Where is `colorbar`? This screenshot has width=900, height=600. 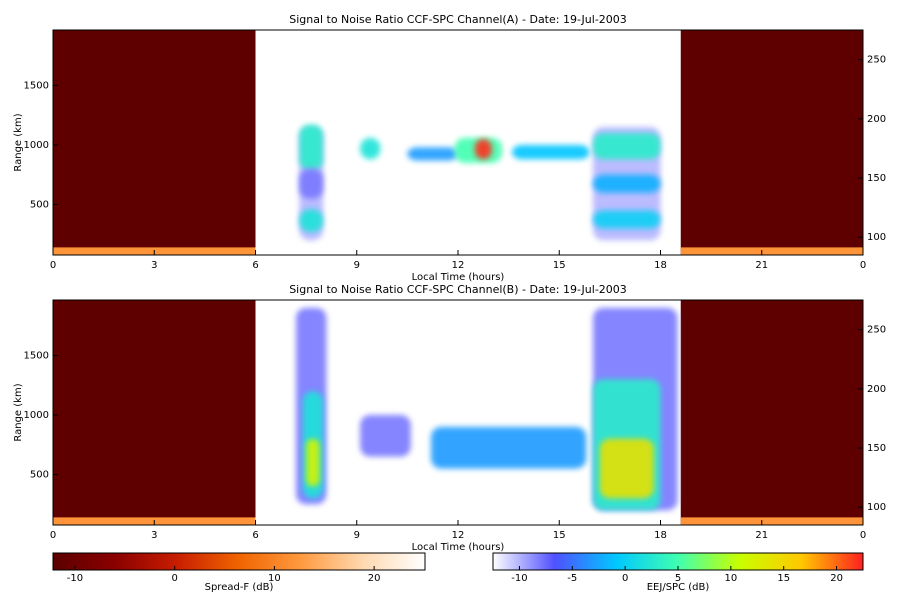
colorbar is located at coordinates (239, 561).